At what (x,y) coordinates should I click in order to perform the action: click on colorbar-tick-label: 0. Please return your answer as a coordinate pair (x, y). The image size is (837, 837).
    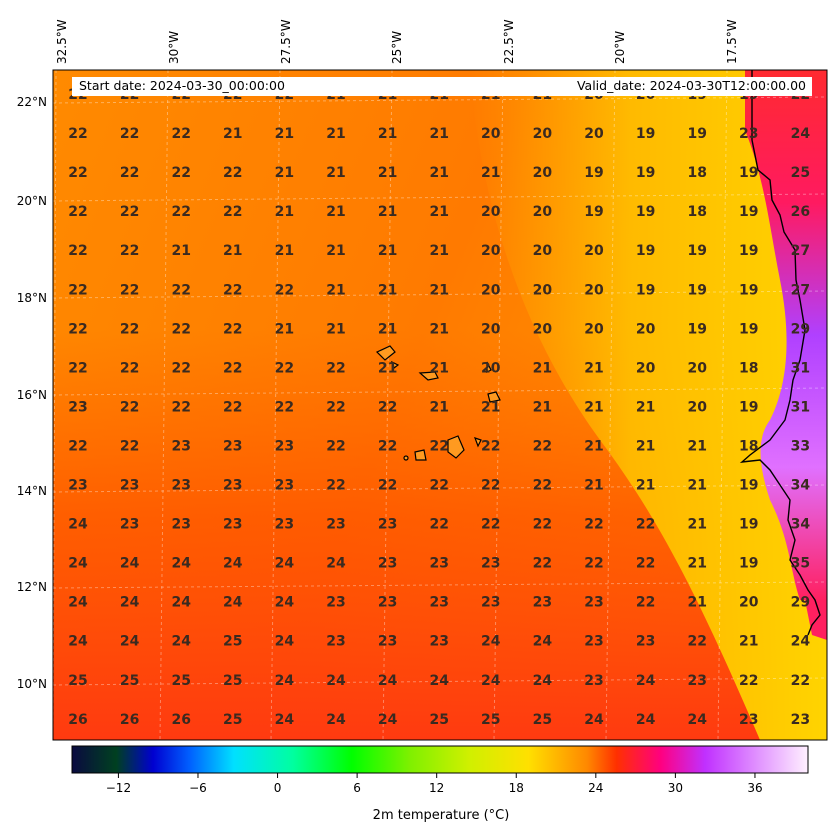
    Looking at the image, I should click on (278, 788).